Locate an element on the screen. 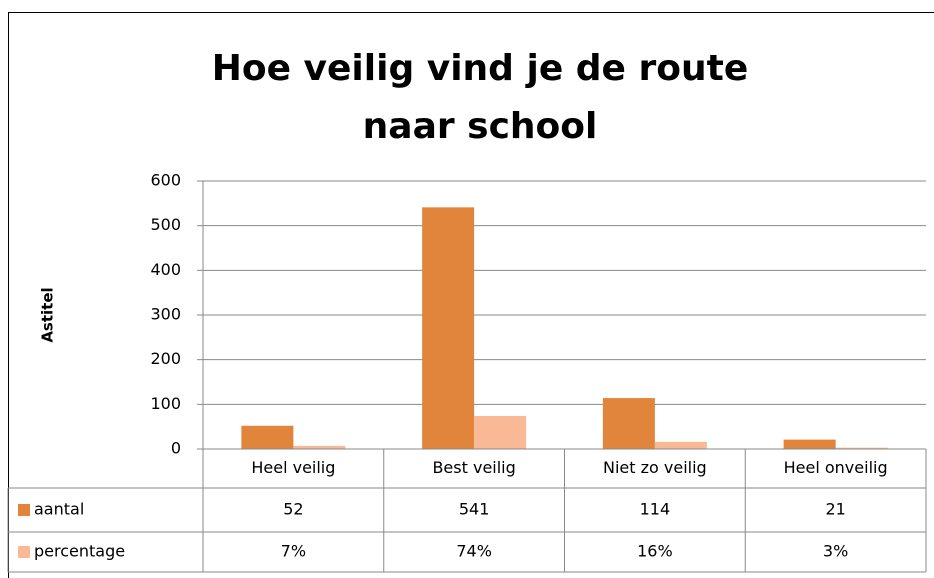 This screenshot has width=934, height=578. x-tick-label: Best veilig is located at coordinates (473, 467).